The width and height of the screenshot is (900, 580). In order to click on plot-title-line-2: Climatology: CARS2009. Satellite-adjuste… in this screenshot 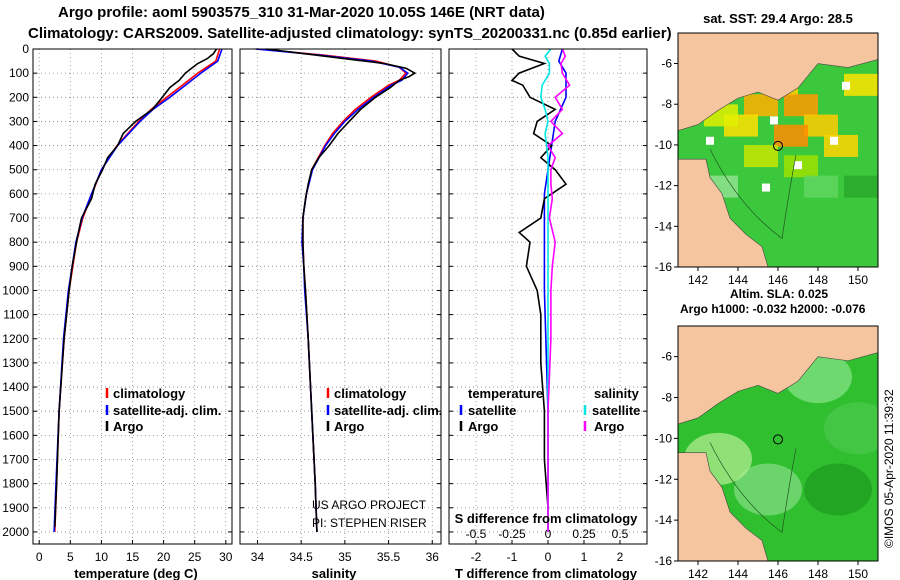, I will do `click(350, 33)`.